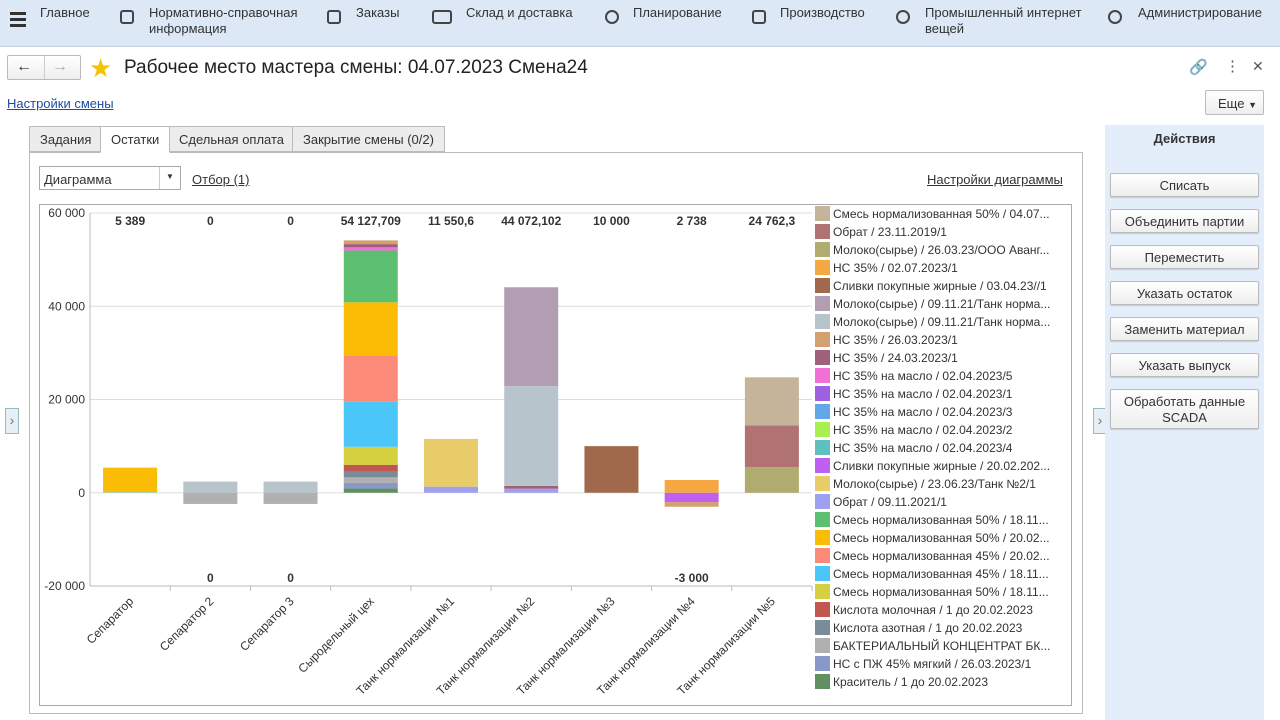 Image resolution: width=1280 pixels, height=720 pixels. Describe the element at coordinates (1184, 185) in the screenshot. I see `action-button: Списать` at that location.